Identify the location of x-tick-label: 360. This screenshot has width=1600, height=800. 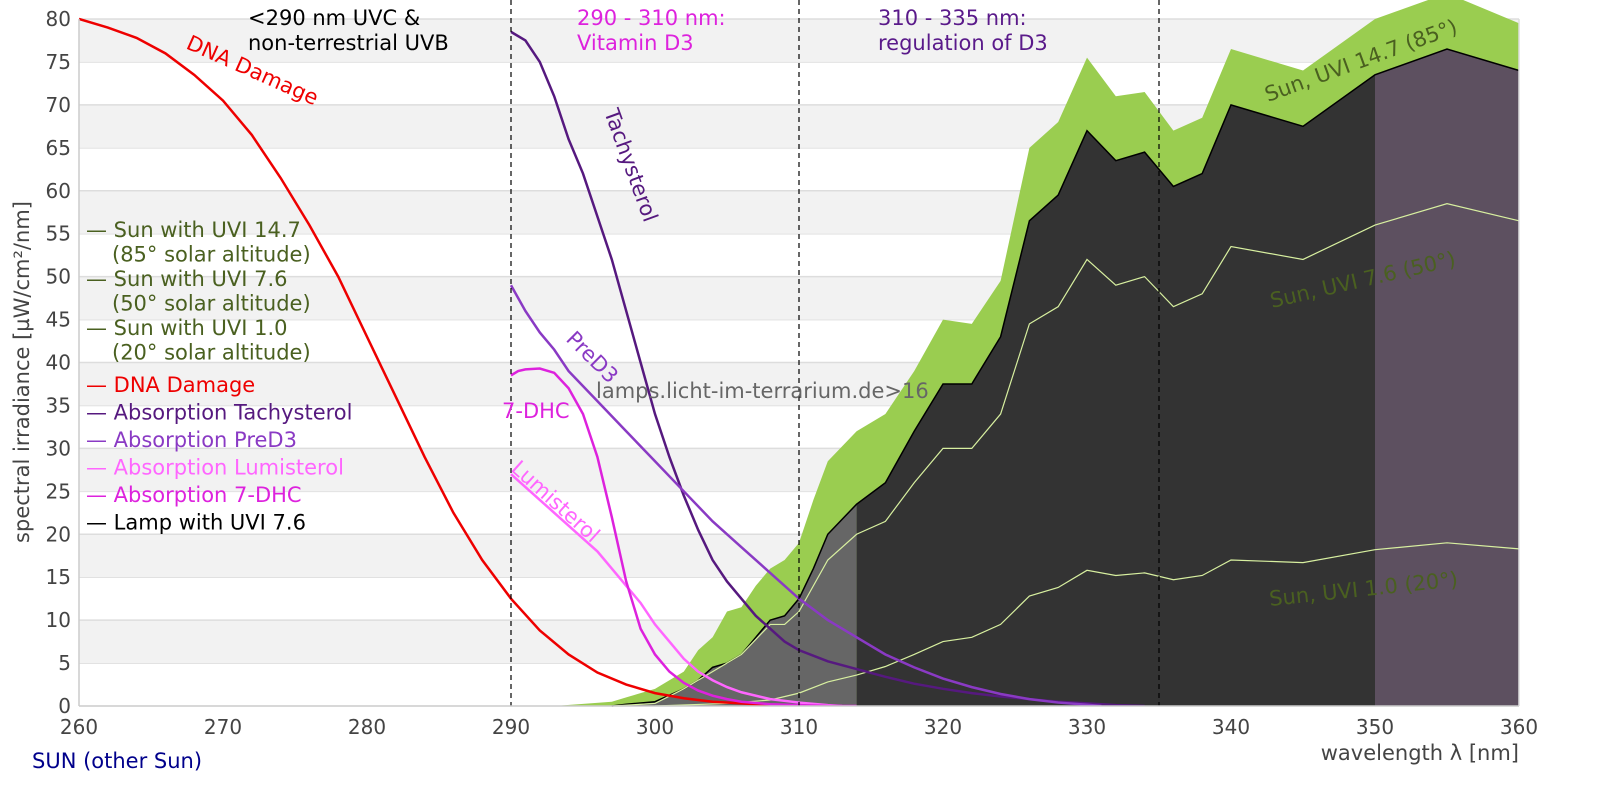
(1519, 727).